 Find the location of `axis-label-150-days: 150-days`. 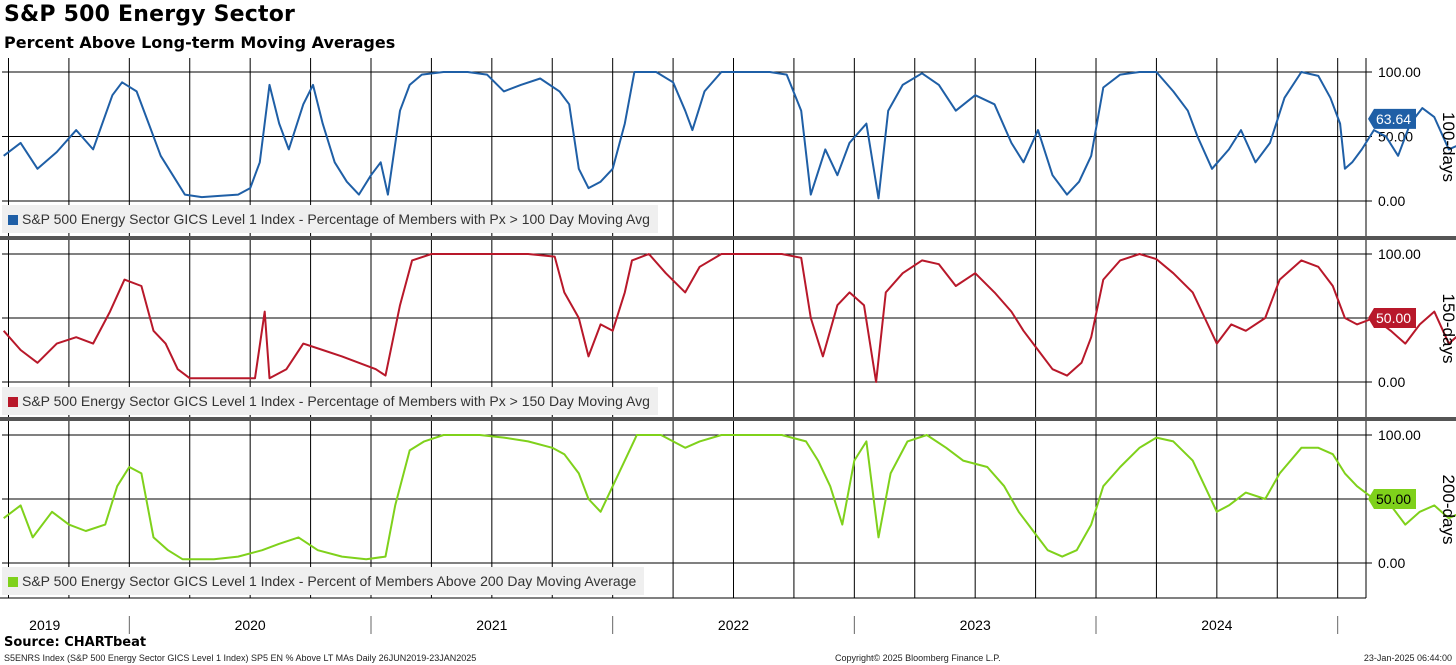

axis-label-150-days: 150-days is located at coordinates (1447, 329).